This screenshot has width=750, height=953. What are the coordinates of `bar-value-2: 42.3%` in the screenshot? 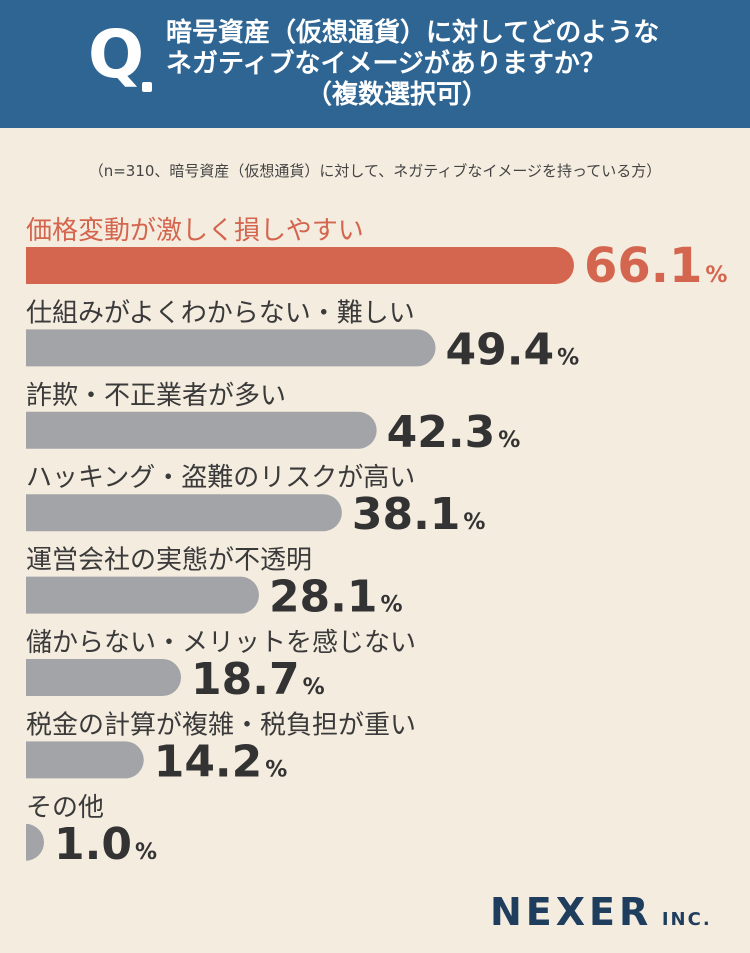 It's located at (454, 432).